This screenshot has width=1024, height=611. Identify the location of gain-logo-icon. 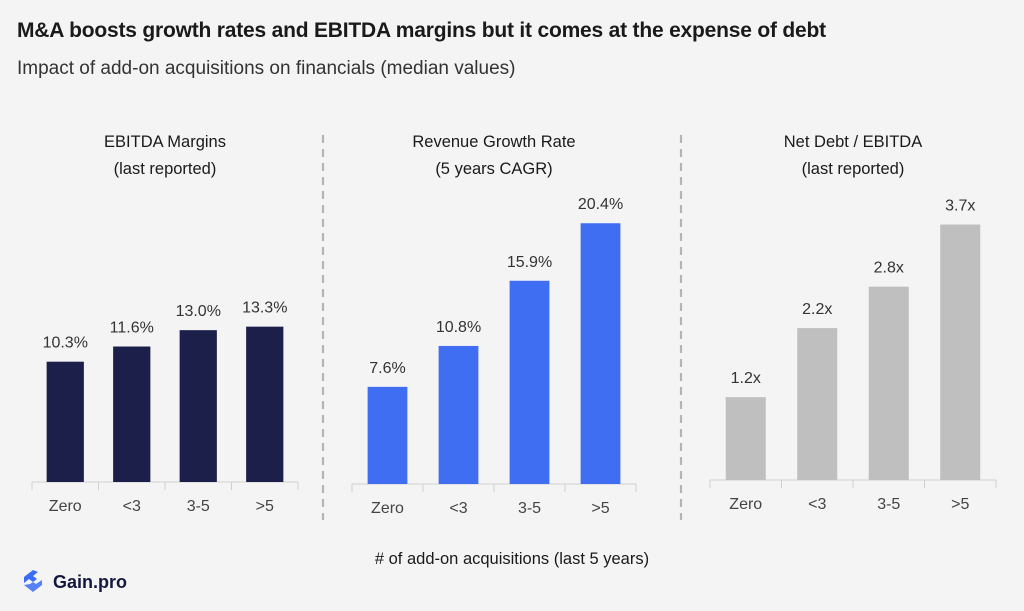
(33, 581).